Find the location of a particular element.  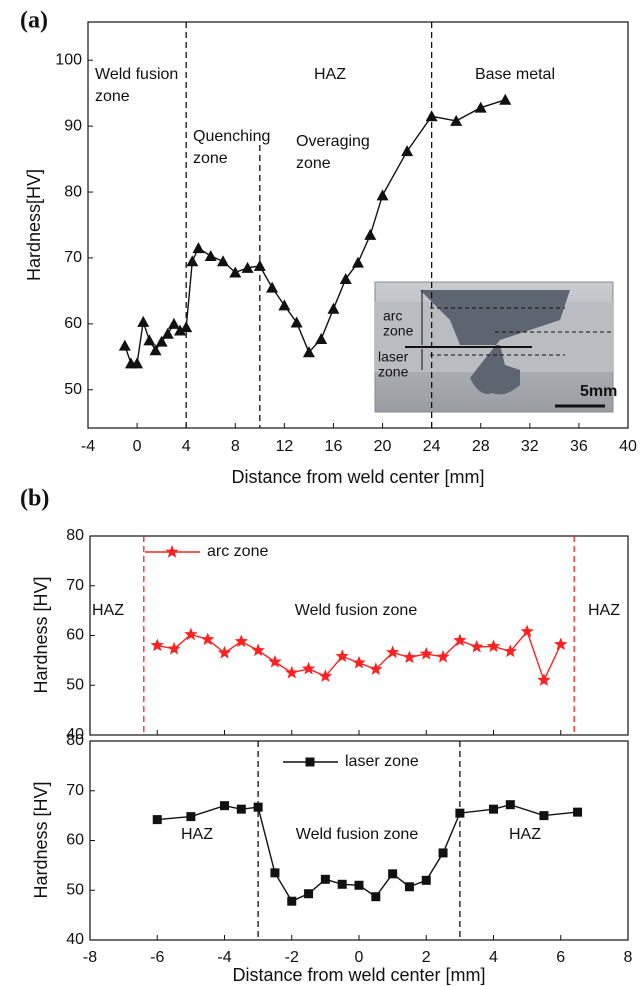

y-tick-label: 100 is located at coordinates (68, 59).